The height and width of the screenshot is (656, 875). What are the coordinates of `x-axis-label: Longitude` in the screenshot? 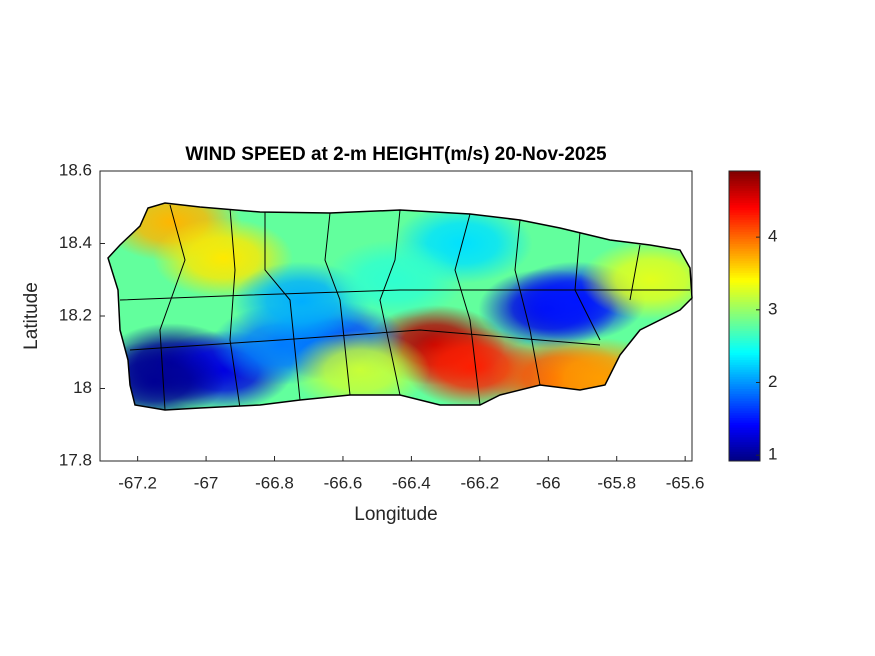 It's located at (395, 514).